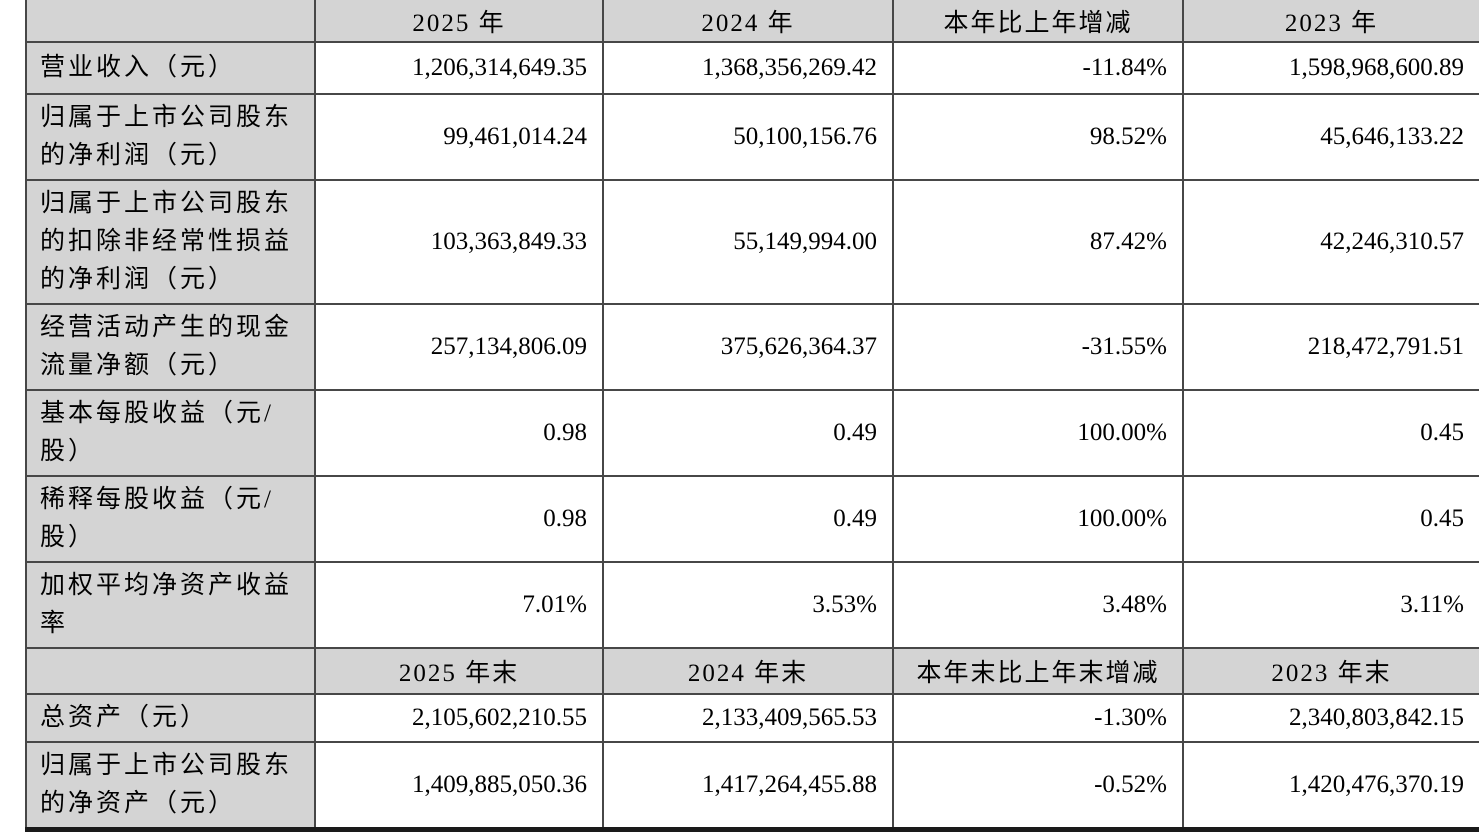 Image resolution: width=1479 pixels, height=832 pixels. What do you see at coordinates (1330, 68) in the screenshot?
I see `value-2023: 1,598,968,600.89` at bounding box center [1330, 68].